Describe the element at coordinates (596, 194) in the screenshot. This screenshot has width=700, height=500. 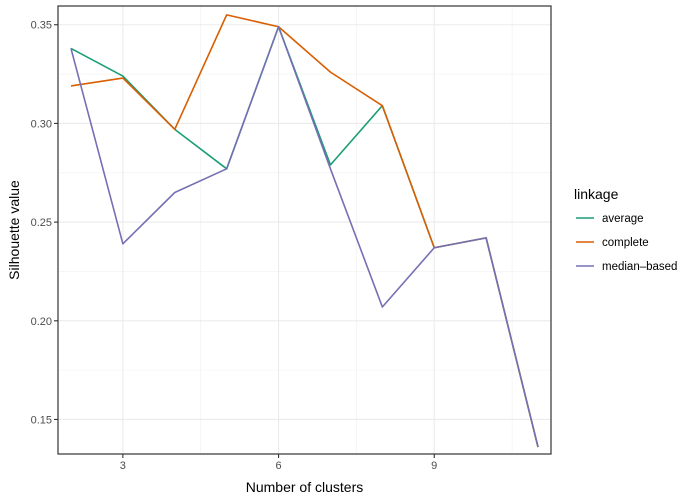
I see `legend-title: linkage` at that location.